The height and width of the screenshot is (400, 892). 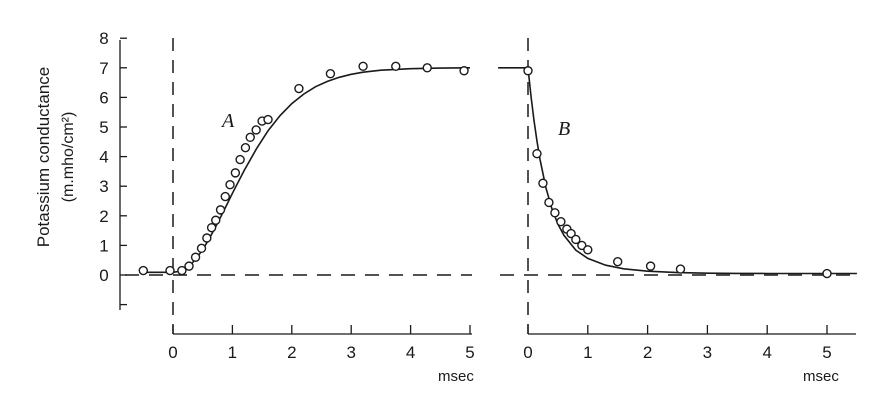 What do you see at coordinates (677, 343) in the screenshot?
I see `panel-b-x-ticks: 0 1 2 3 4 5` at bounding box center [677, 343].